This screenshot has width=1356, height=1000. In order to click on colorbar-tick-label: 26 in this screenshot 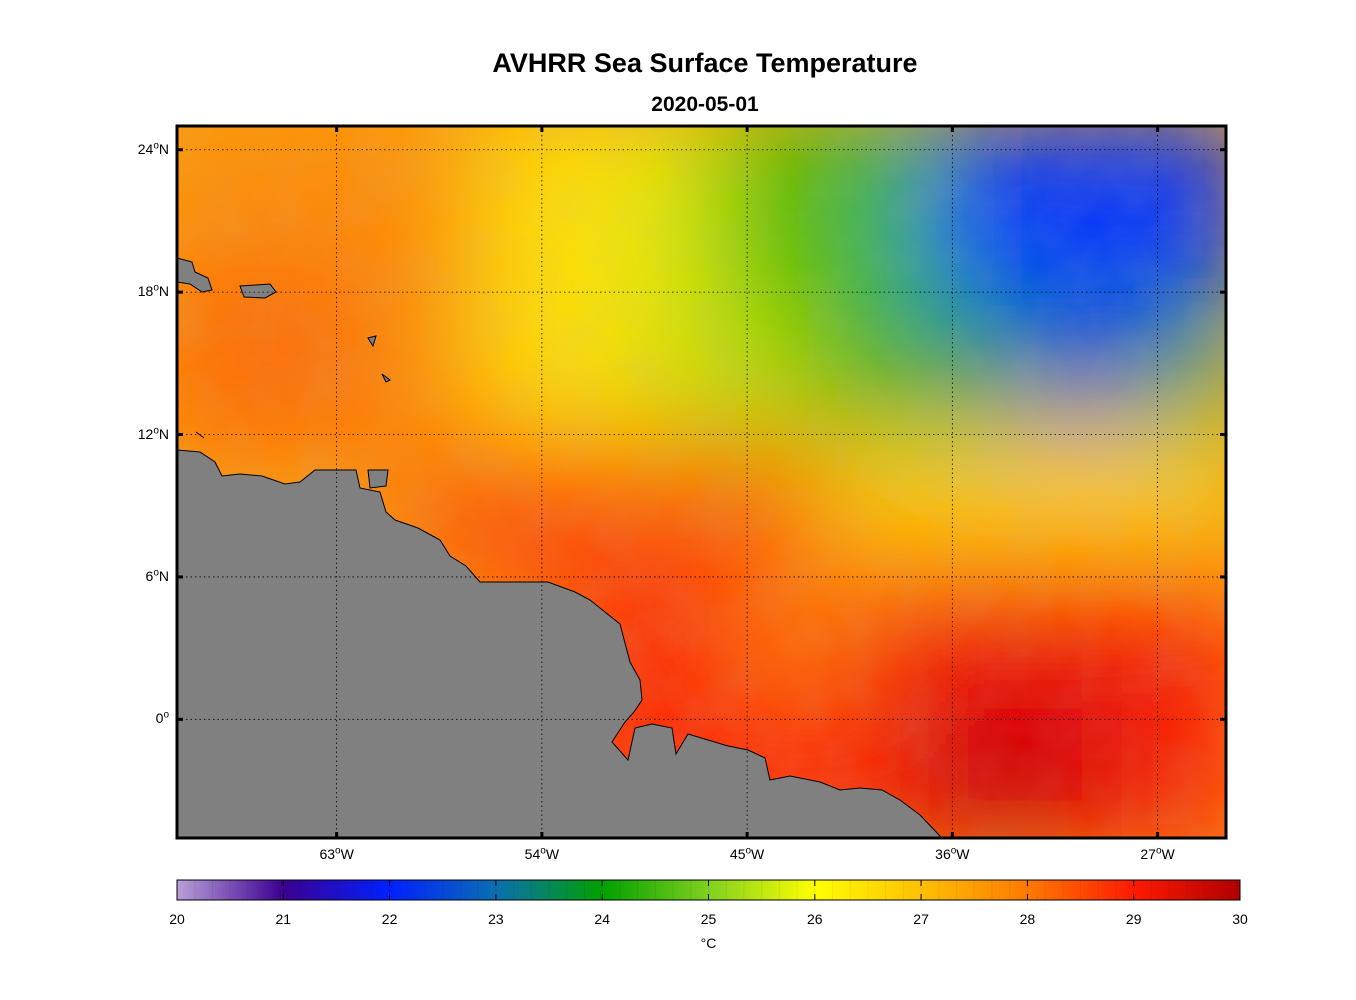, I will do `click(815, 919)`.